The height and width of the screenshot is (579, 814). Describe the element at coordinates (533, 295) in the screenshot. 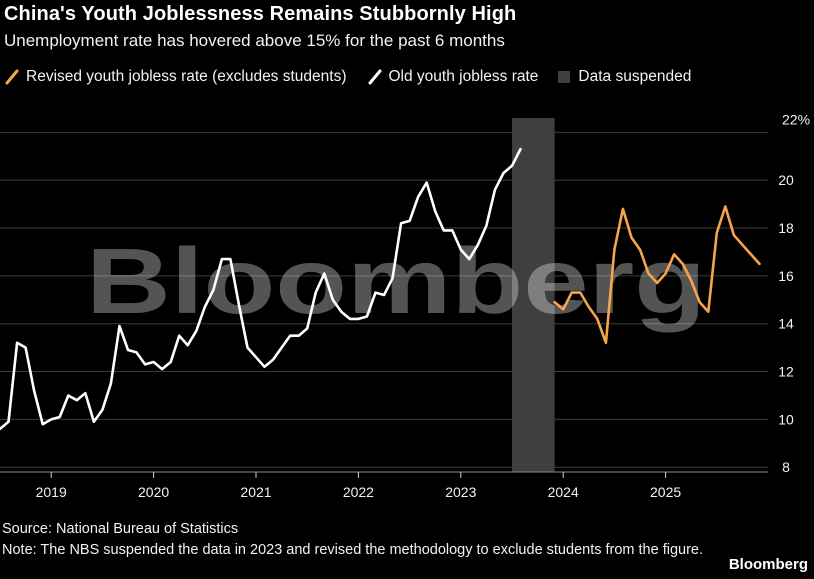

I see `suspended-band` at that location.